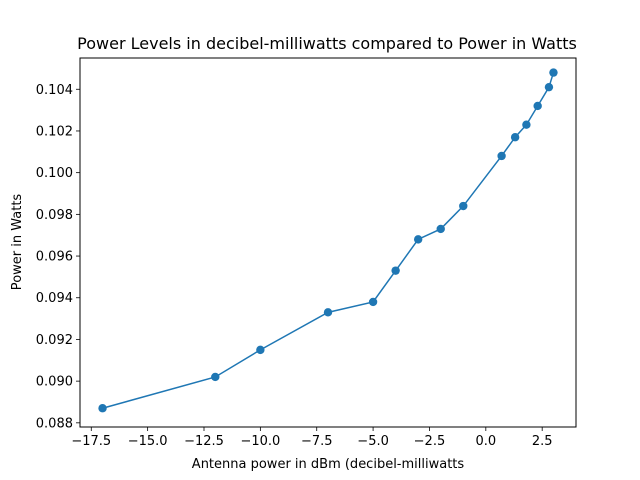 The width and height of the screenshot is (640, 480). I want to click on y-tick-label: 0.090, so click(54, 382).